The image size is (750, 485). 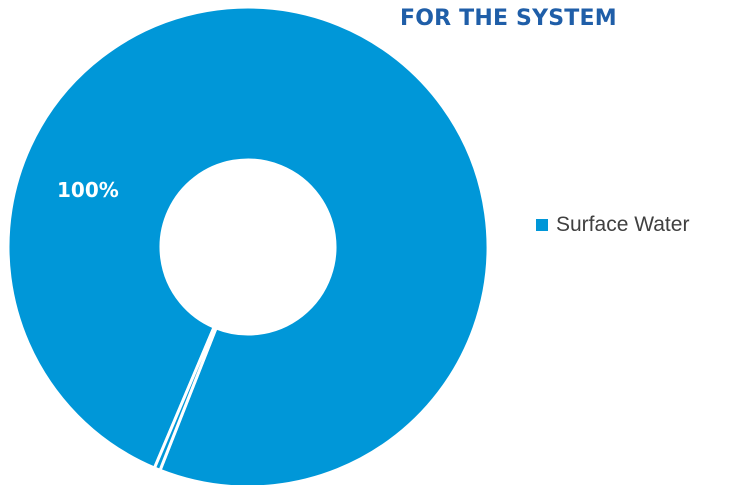 I want to click on legend: Surface Water, so click(x=612, y=225).